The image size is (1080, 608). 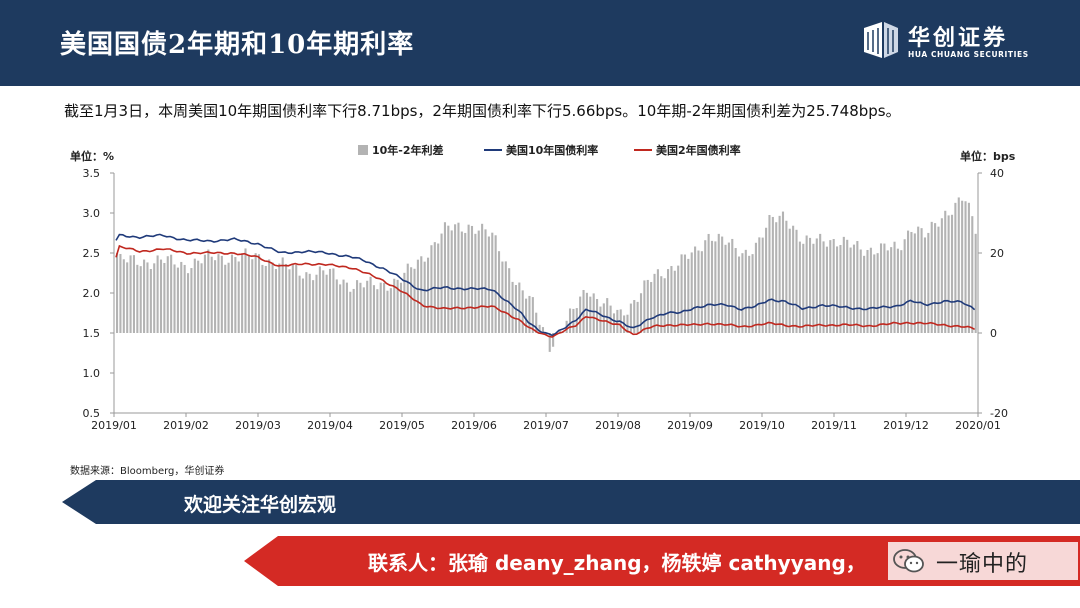 What do you see at coordinates (92, 253) in the screenshot?
I see `left-tick-label: 2.5` at bounding box center [92, 253].